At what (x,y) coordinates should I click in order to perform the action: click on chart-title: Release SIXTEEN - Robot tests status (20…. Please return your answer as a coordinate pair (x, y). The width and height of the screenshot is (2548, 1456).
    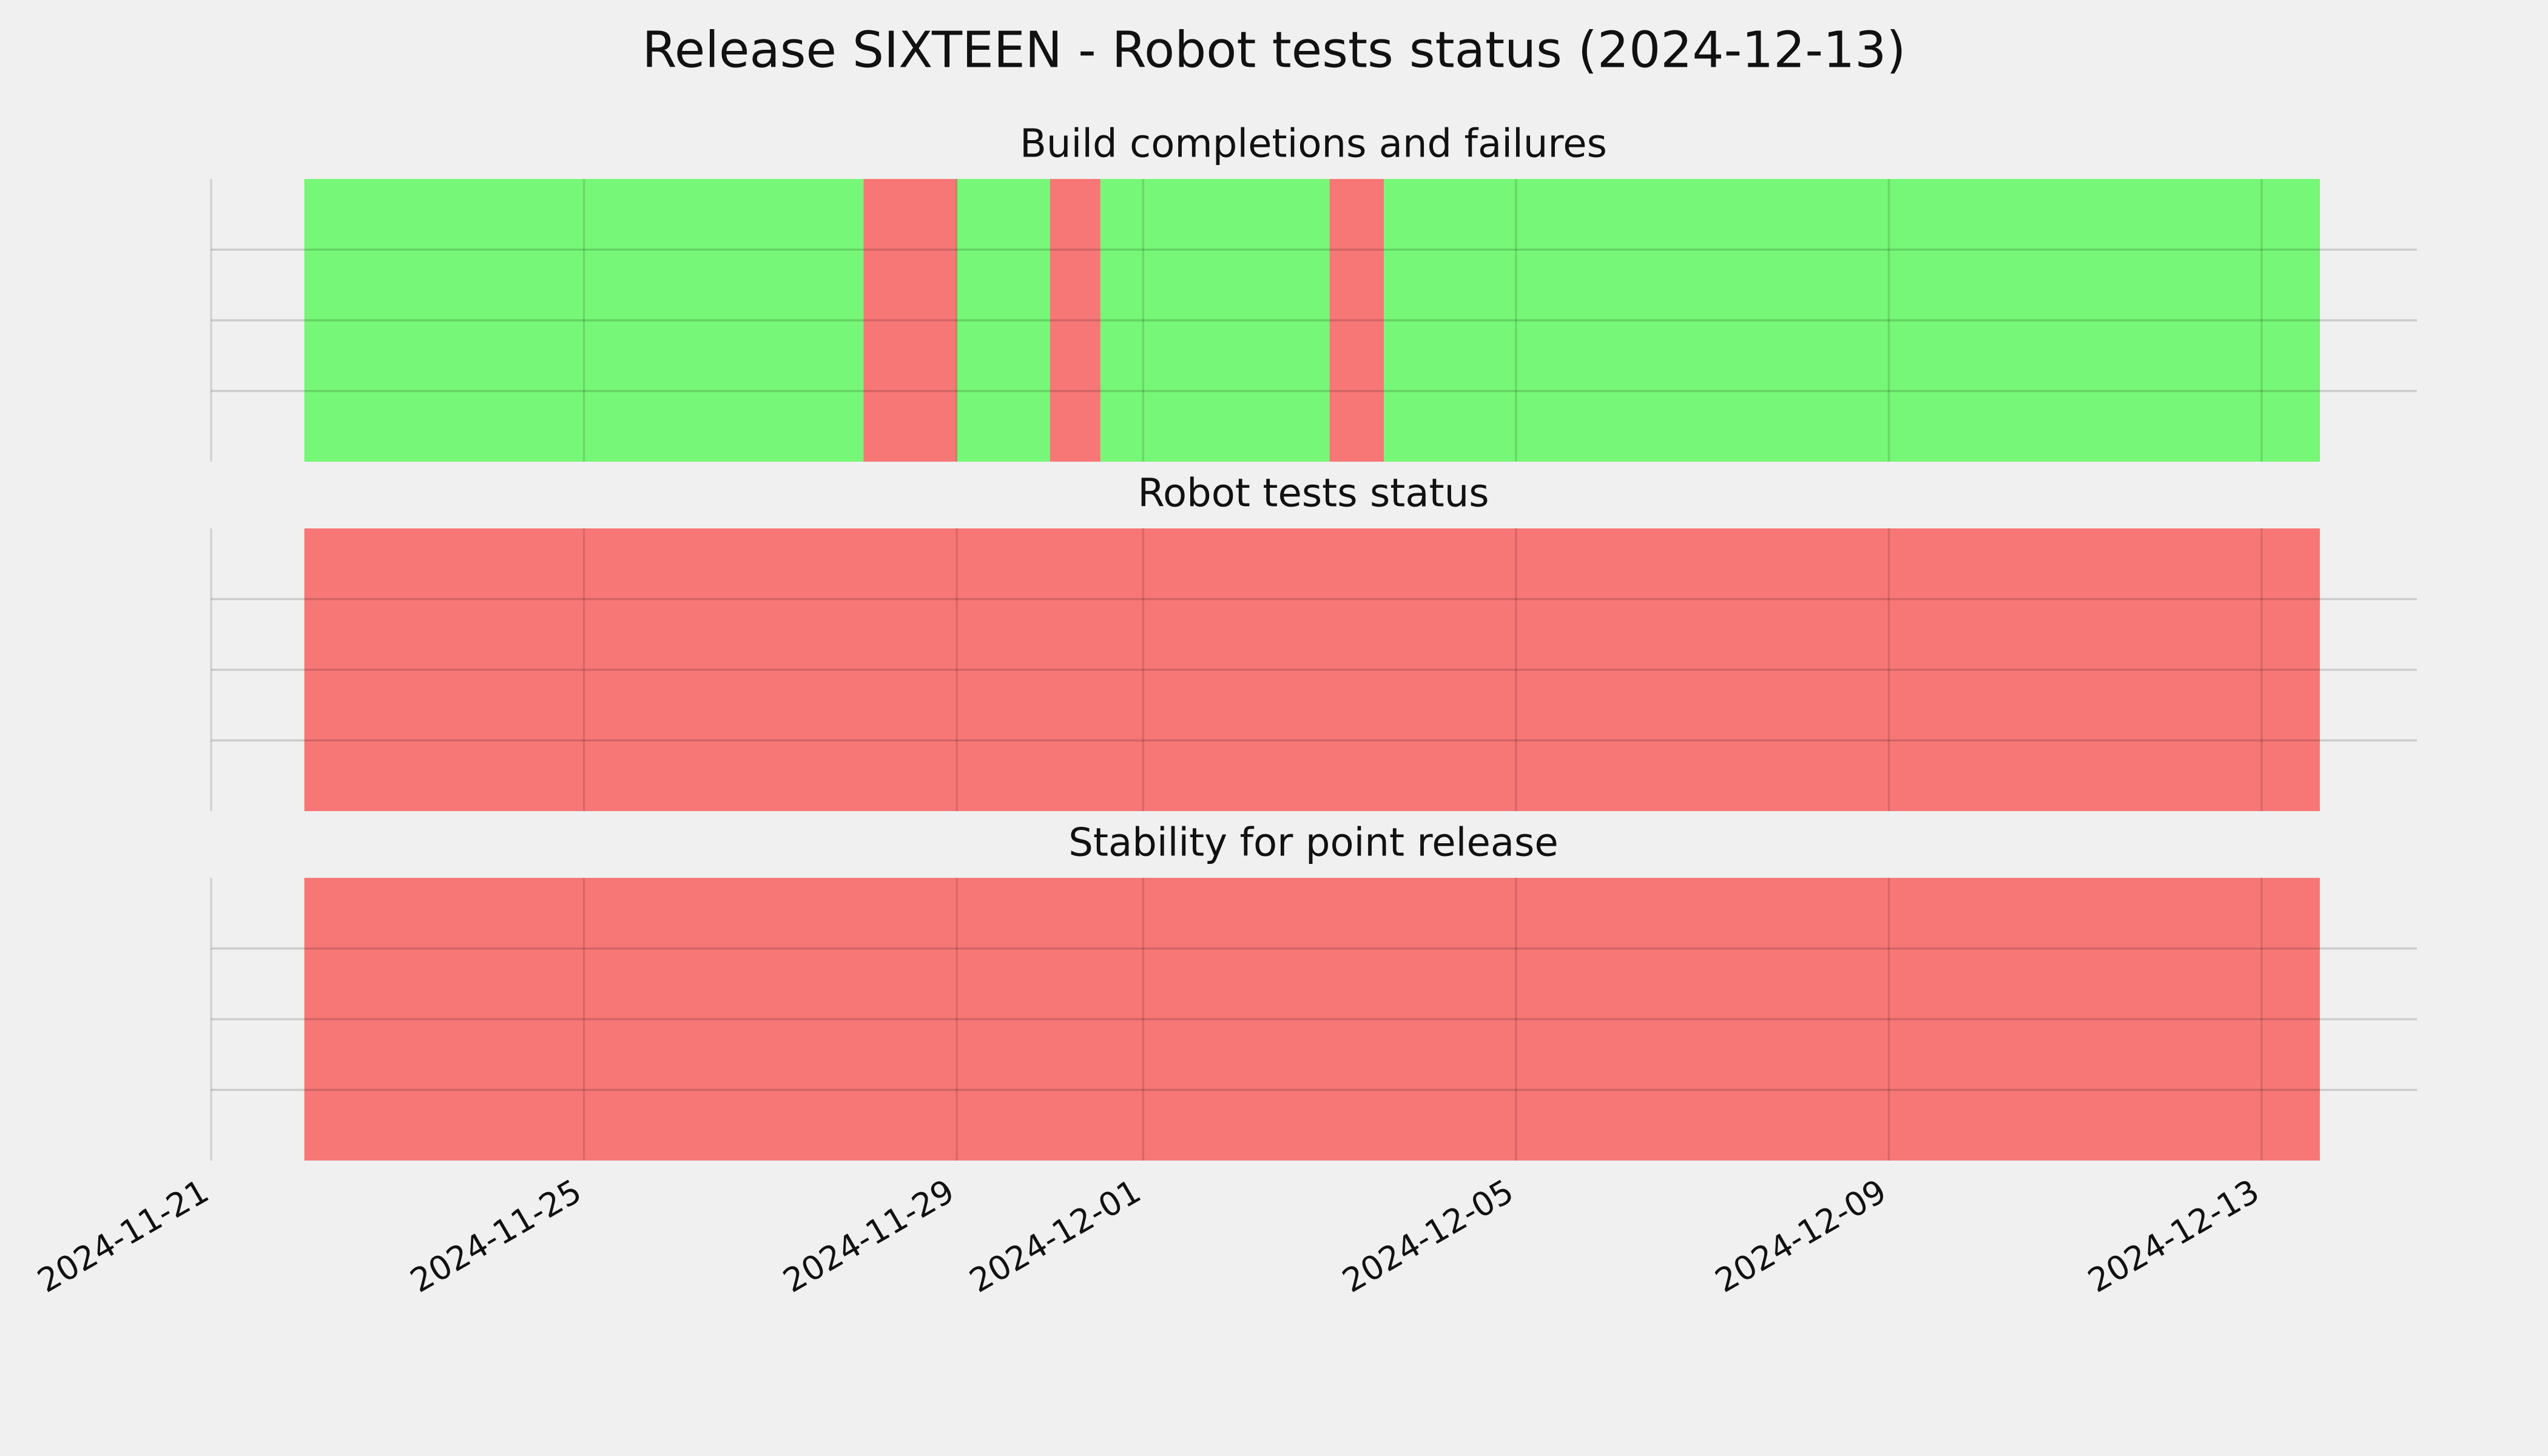
    Looking at the image, I should click on (1274, 50).